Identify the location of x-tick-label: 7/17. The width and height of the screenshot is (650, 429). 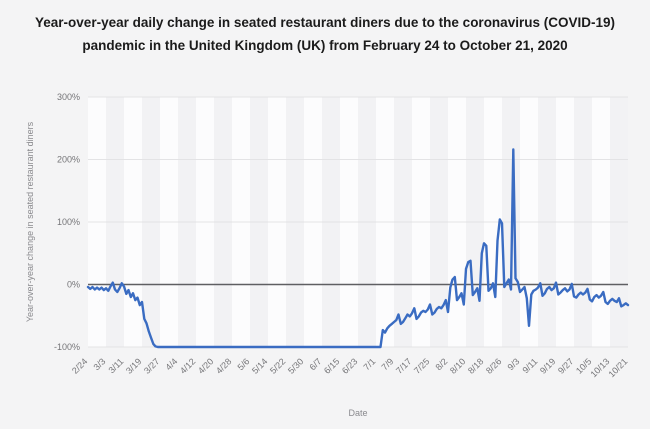
(403, 365).